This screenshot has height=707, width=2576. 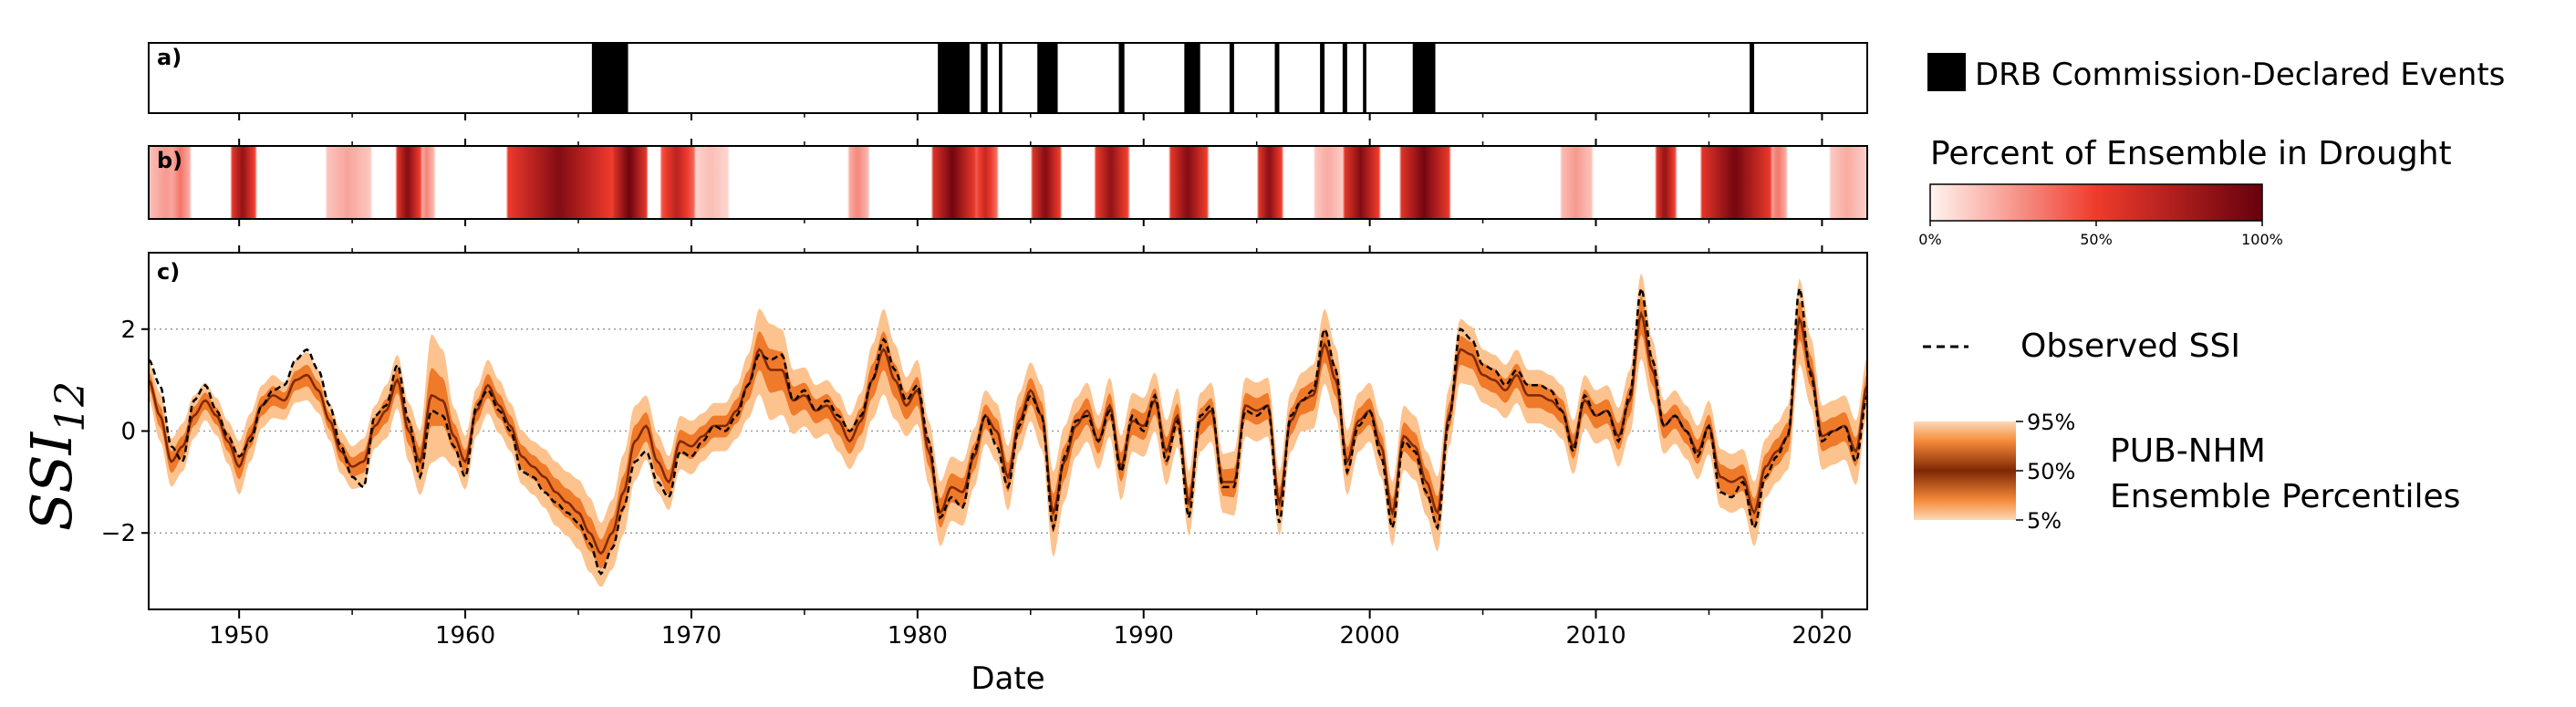 I want to click on heatmap-strip, so click(x=1008, y=182).